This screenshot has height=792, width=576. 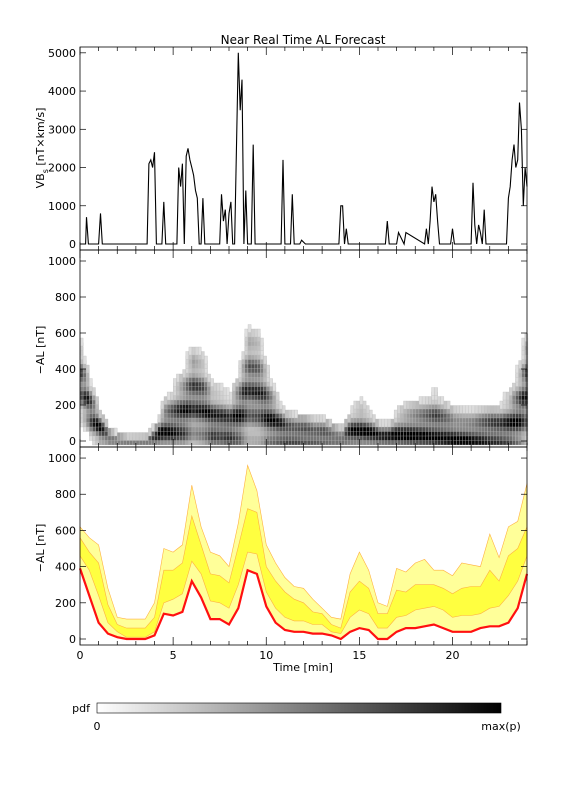 What do you see at coordinates (62, 91) in the screenshot?
I see `y-tick-label: 4000` at bounding box center [62, 91].